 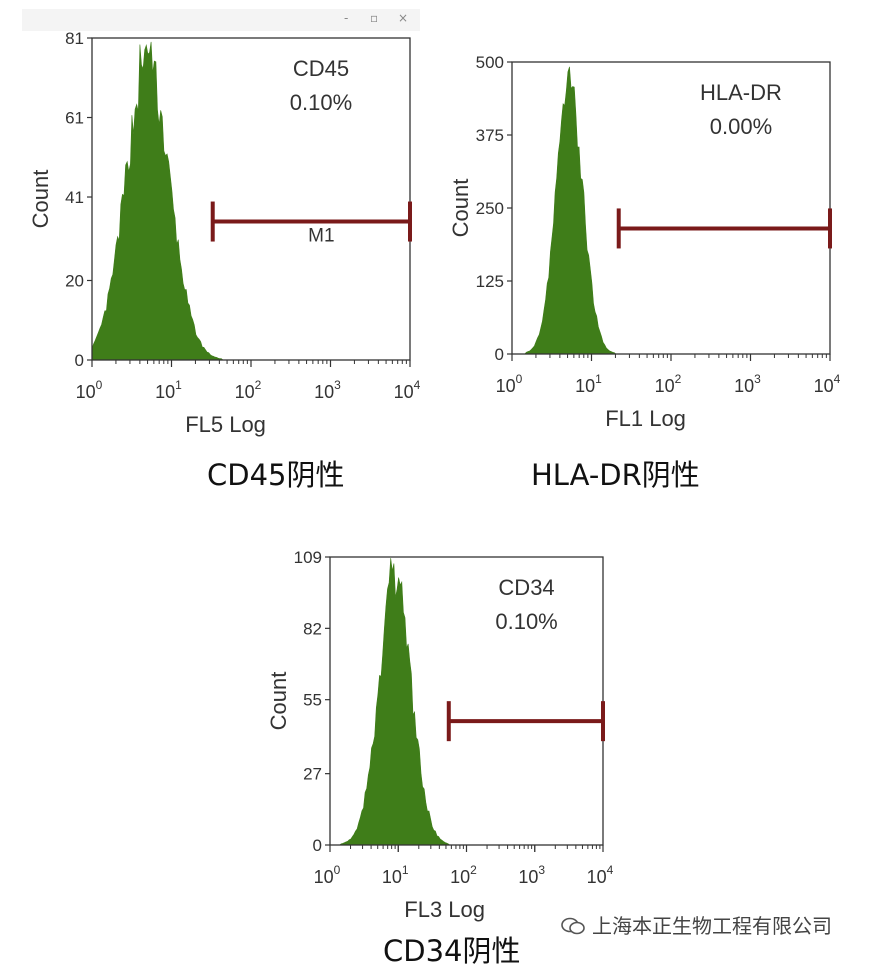 I want to click on y-tick-label: 27, so click(x=312, y=774).